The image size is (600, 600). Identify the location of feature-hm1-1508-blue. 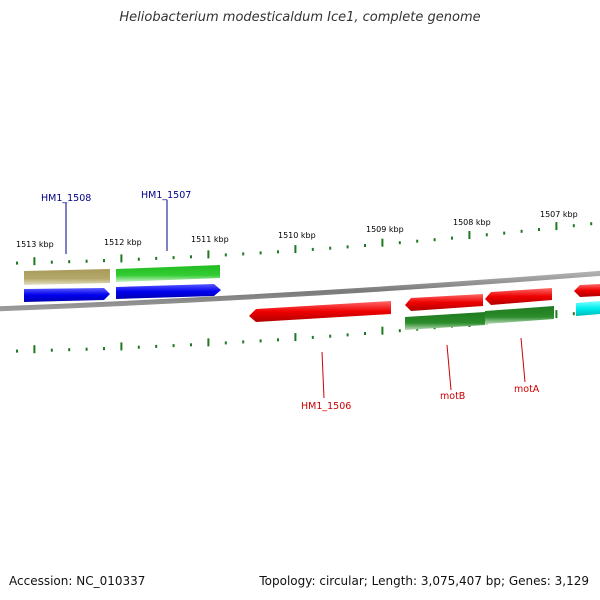
(67, 295).